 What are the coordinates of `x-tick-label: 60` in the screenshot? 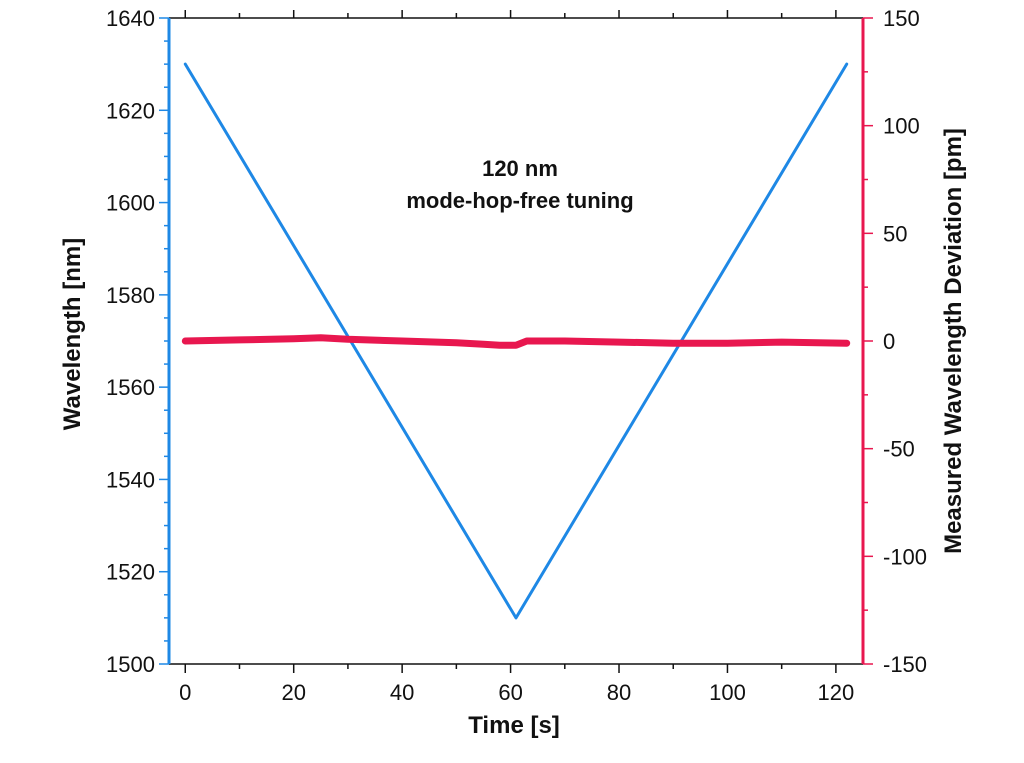 It's located at (510, 692).